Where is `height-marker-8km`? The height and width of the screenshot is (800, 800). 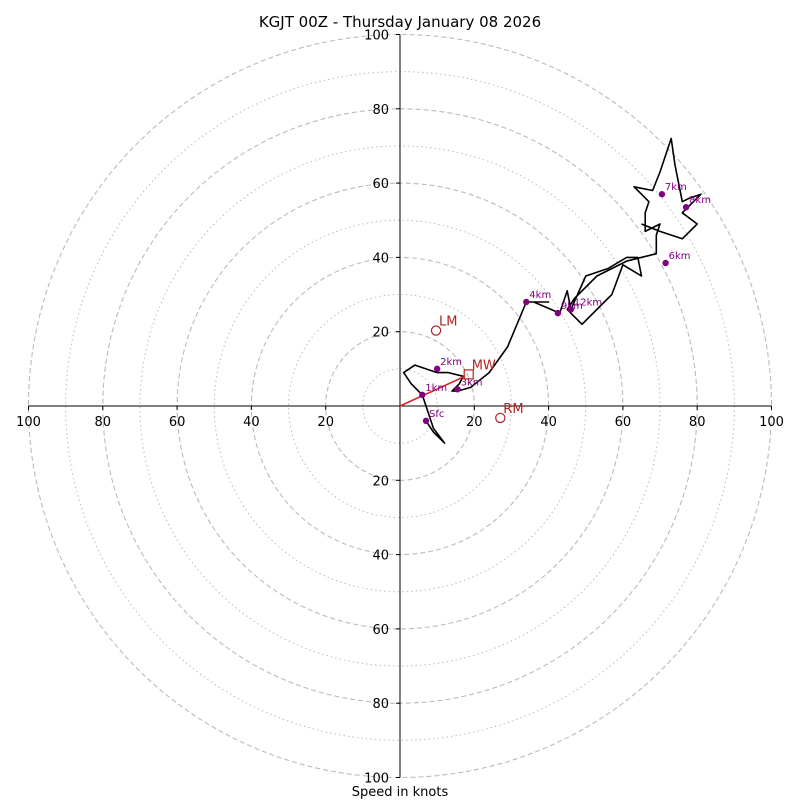 height-marker-8km is located at coordinates (686, 207).